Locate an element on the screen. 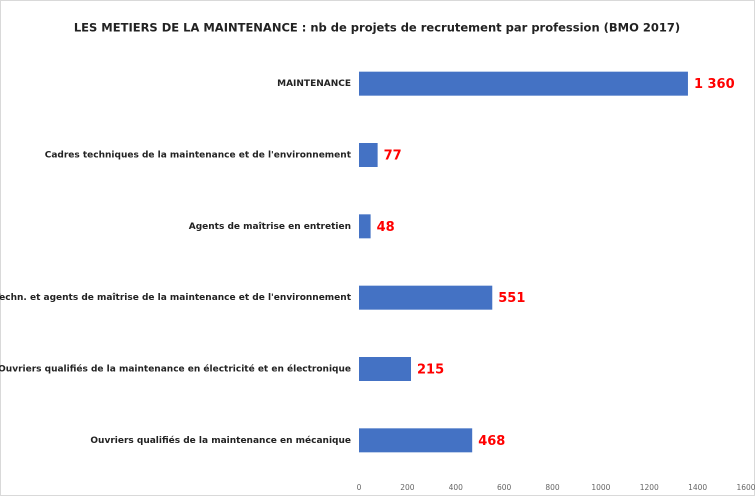 The image size is (755, 496). y-tick-label: Agents de maîtrise en entretien is located at coordinates (270, 227).